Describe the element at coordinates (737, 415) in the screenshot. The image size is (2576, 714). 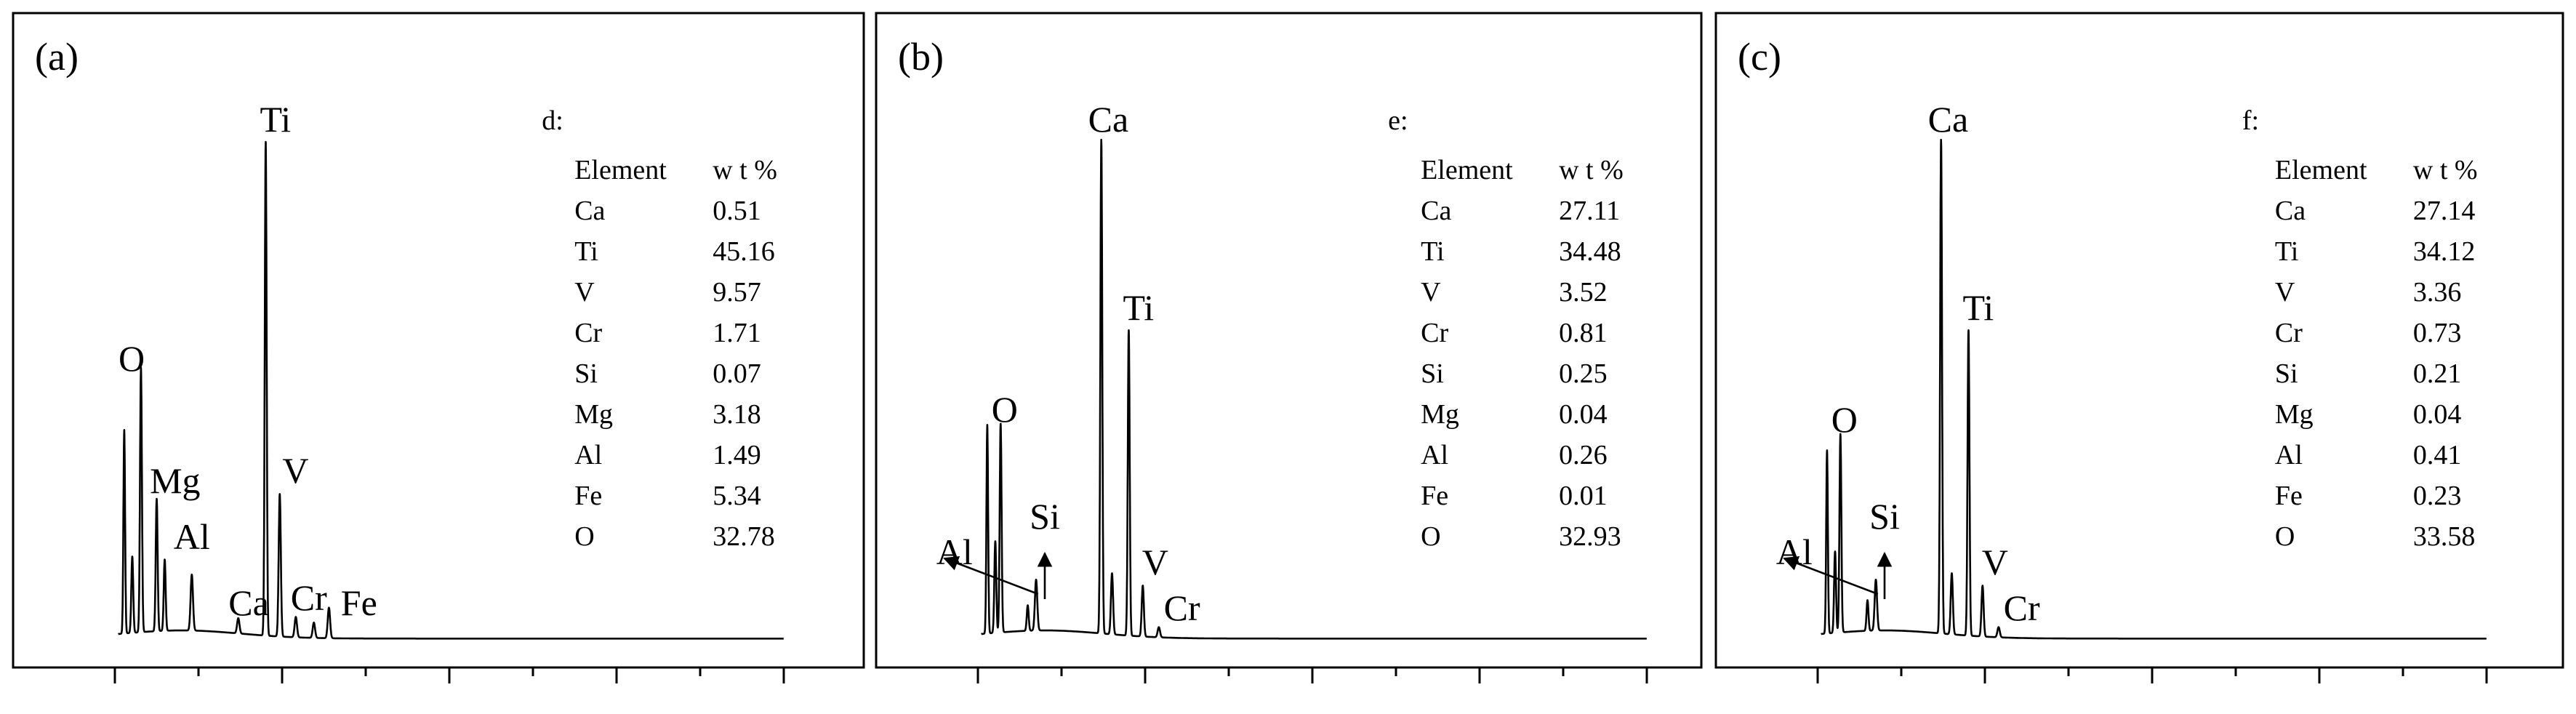
I see `table-cell-wt: 3.18` at that location.